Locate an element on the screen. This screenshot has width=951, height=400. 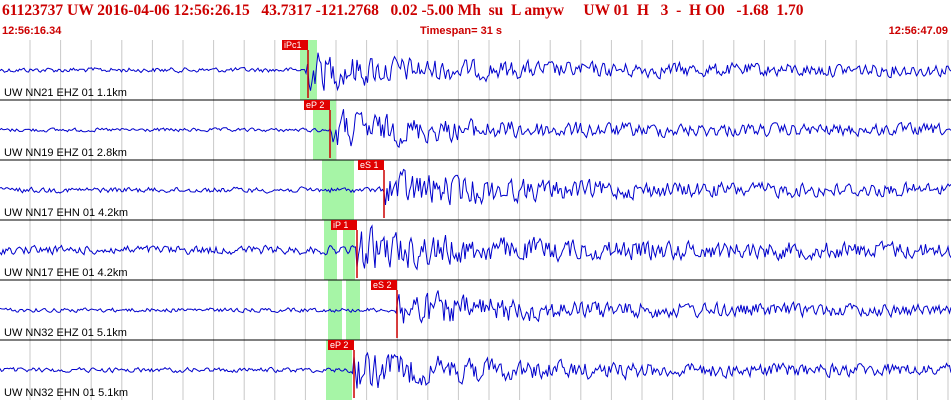
station-label: UW NN17 EHN 01 4.2km is located at coordinates (66, 213).